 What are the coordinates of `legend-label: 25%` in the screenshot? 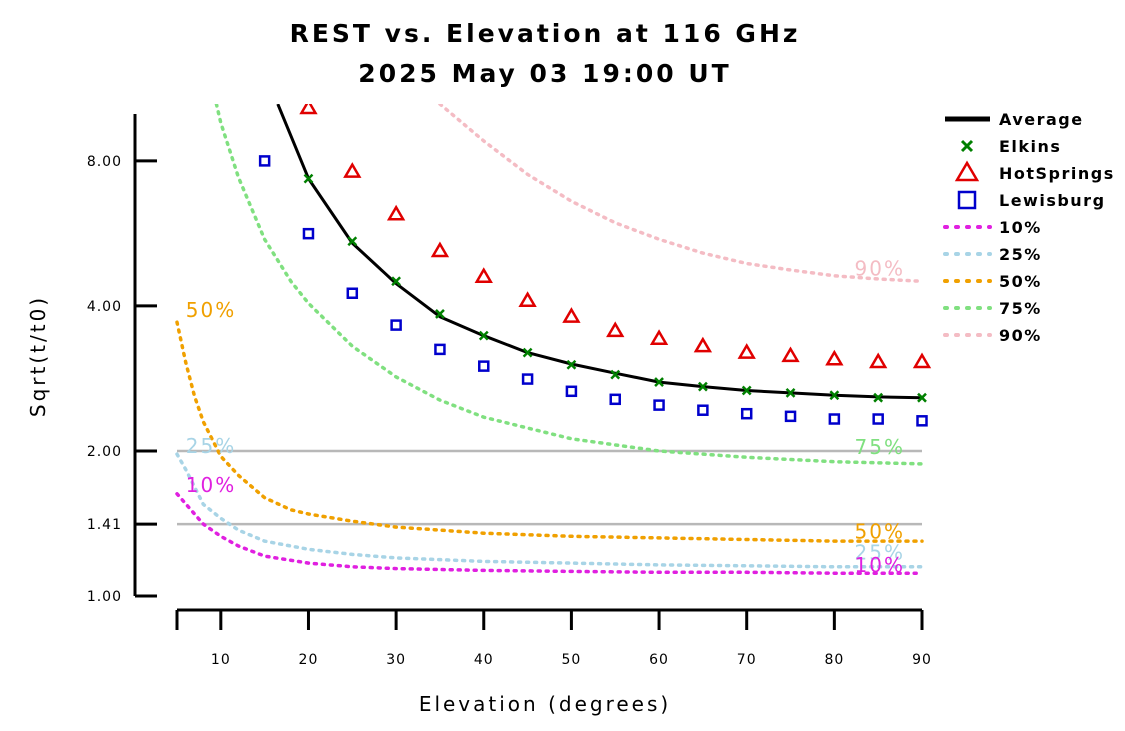 It's located at (1020, 254).